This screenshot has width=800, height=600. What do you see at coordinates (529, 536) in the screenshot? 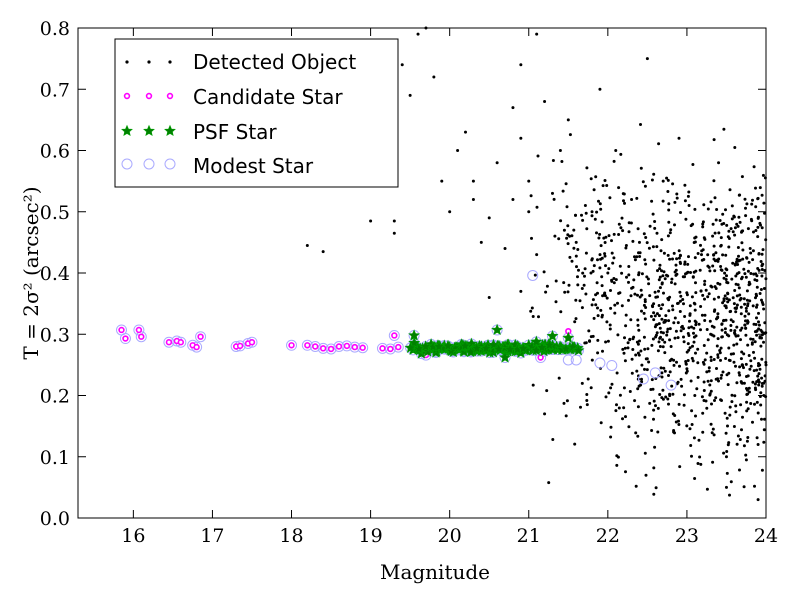
I see `x-tick-label: 21` at bounding box center [529, 536].